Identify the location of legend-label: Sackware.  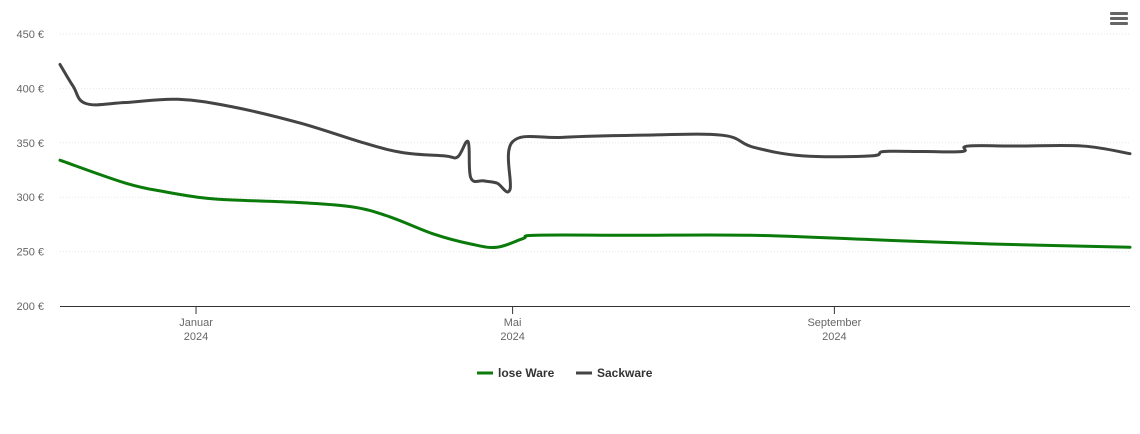
(625, 373).